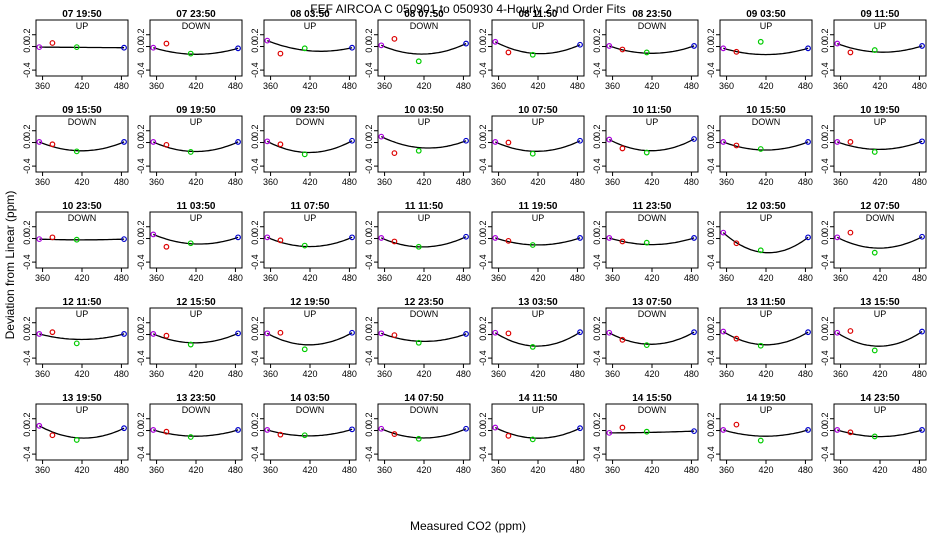 This screenshot has width=936, height=540. Describe the element at coordinates (310, 302) in the screenshot. I see `panel-title: 12 19:50` at that location.